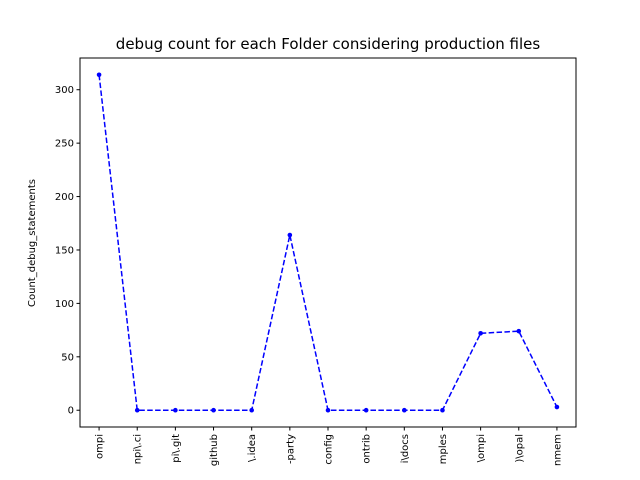 This screenshot has width=640, height=480. Describe the element at coordinates (519, 448) in the screenshot. I see `x-tick-label: )\opal` at that location.